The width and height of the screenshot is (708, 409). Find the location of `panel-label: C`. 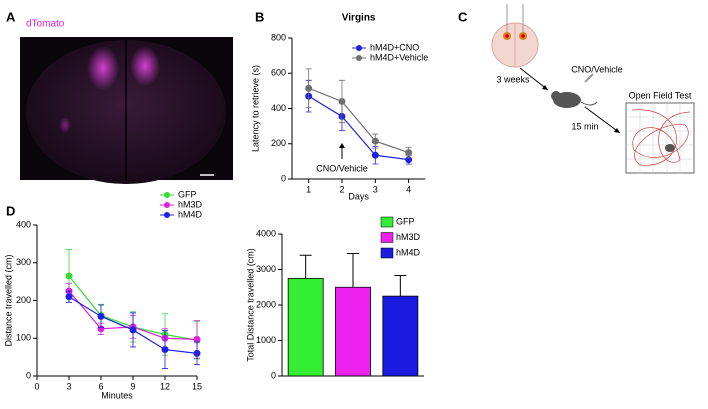

panel-label: C is located at coordinates (463, 16).